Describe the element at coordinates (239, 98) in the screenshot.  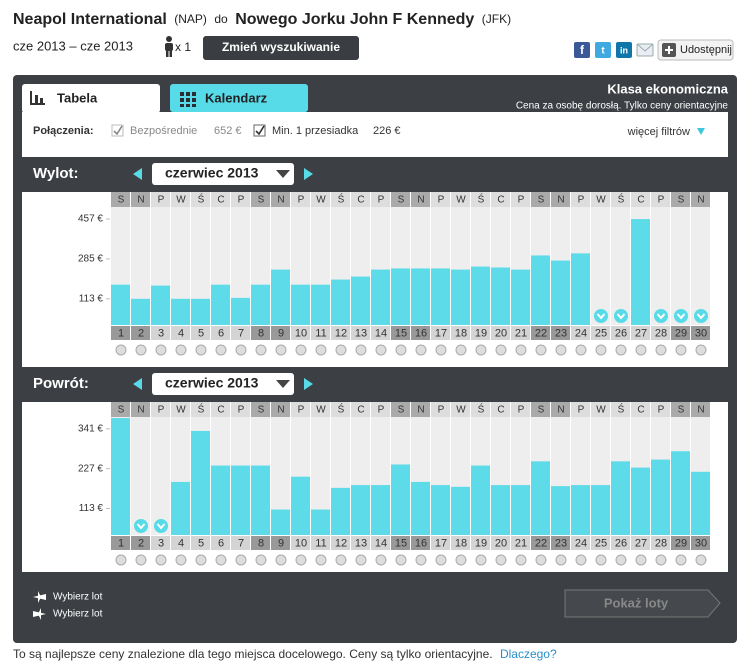
I see `tab-calendar: Kalendarz` at that location.